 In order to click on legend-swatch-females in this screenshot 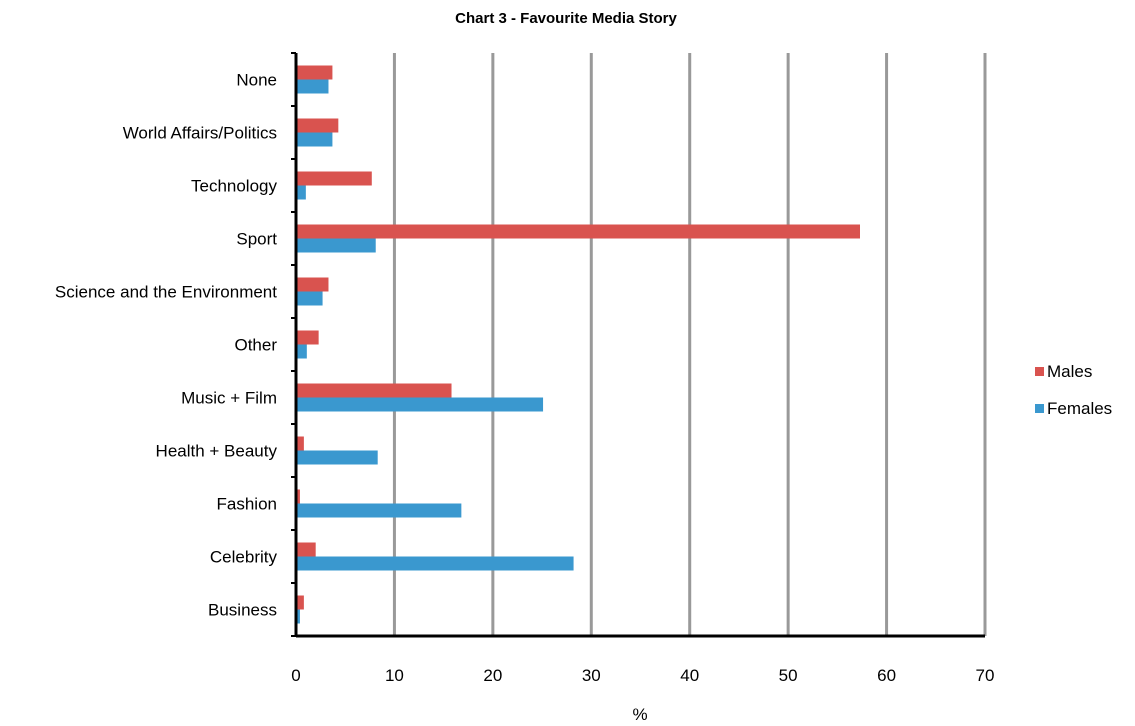, I will do `click(1039, 408)`.